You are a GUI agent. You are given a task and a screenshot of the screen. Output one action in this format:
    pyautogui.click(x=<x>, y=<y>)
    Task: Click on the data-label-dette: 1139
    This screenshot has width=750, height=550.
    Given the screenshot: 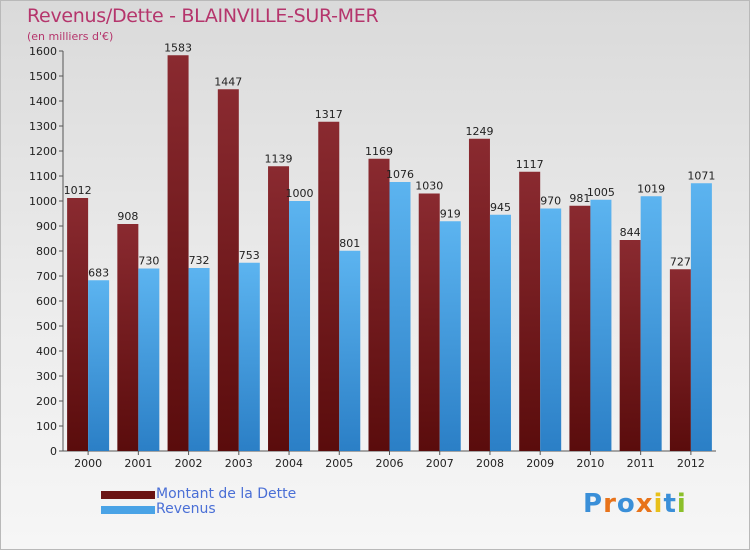 What is the action you would take?
    pyautogui.click(x=279, y=158)
    